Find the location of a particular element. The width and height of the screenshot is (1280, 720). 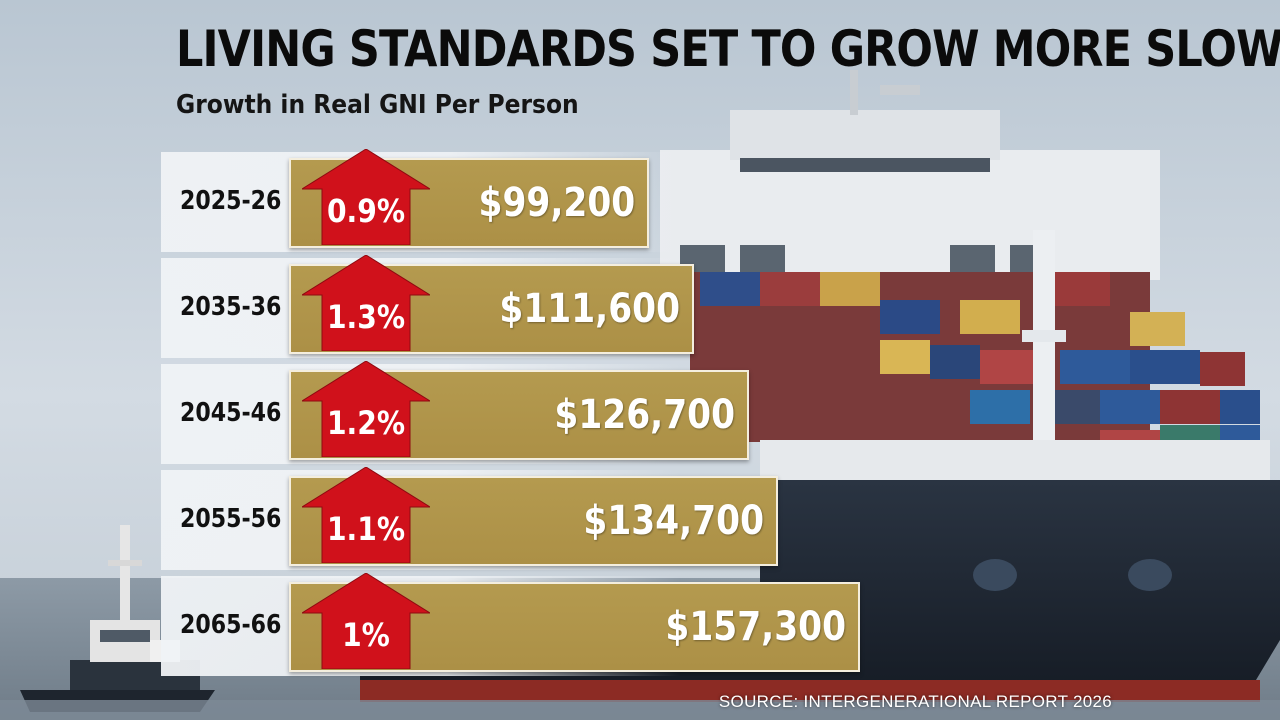

value-label: $99,200 is located at coordinates (557, 203).